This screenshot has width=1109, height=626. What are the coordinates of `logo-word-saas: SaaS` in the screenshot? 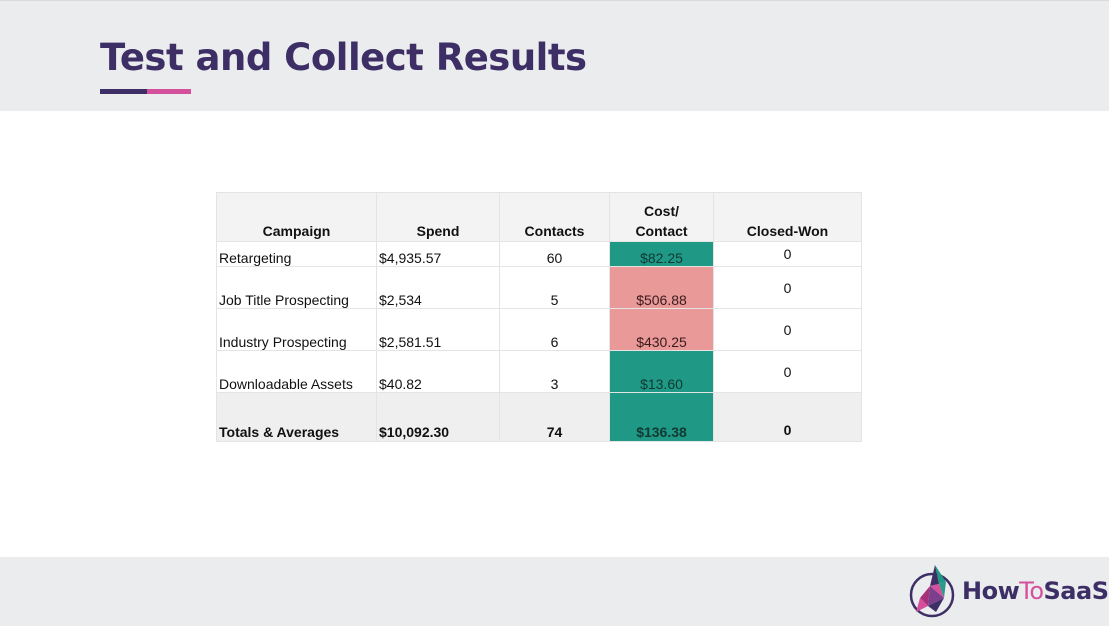 It's located at (1076, 591).